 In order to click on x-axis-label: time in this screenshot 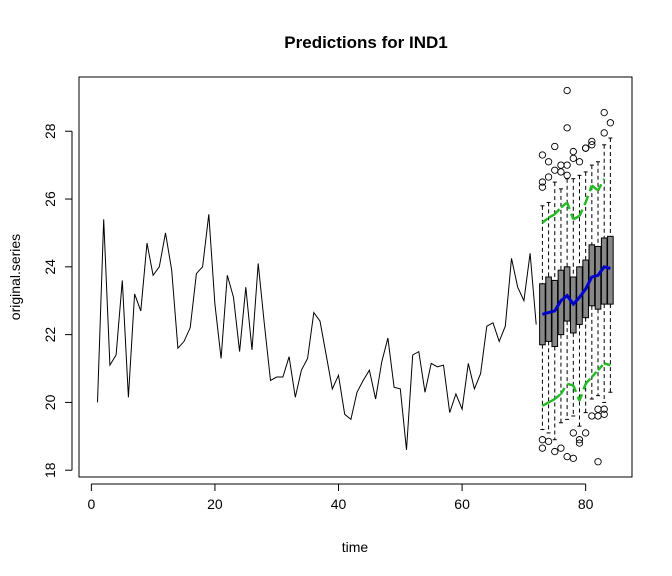, I will do `click(355, 547)`.